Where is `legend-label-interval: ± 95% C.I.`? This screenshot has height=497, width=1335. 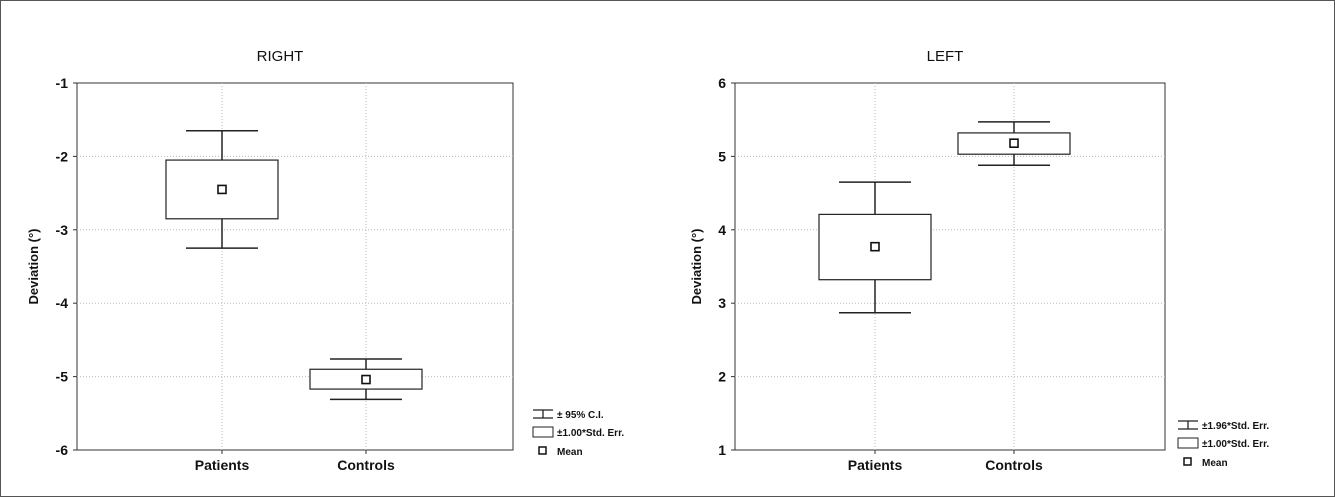
legend-label-interval: ± 95% C.I. is located at coordinates (580, 415).